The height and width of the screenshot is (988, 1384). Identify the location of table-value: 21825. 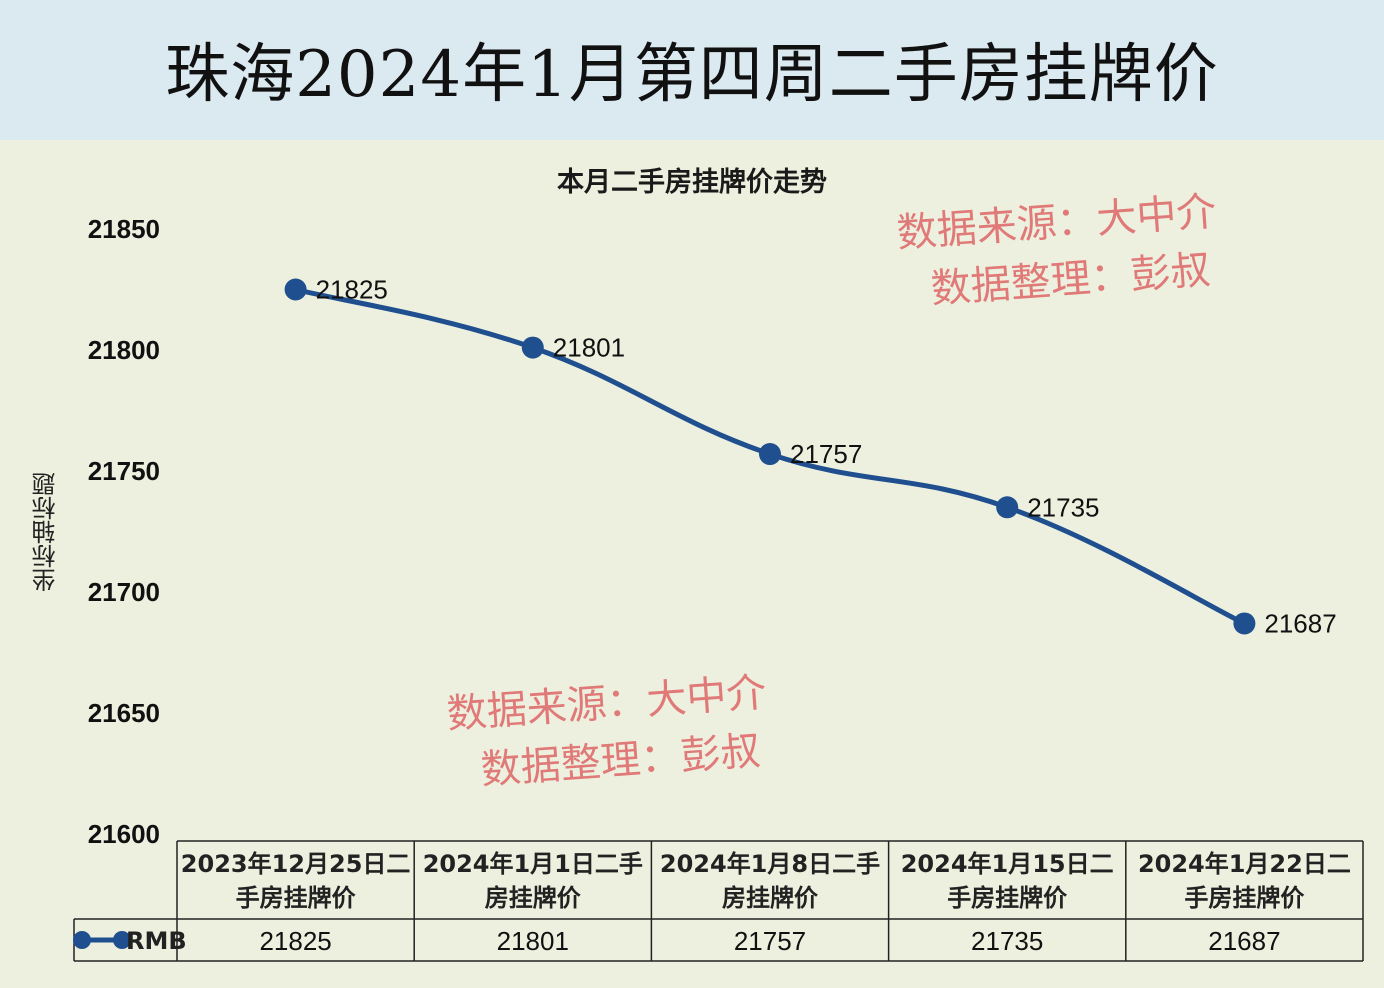
(295, 941).